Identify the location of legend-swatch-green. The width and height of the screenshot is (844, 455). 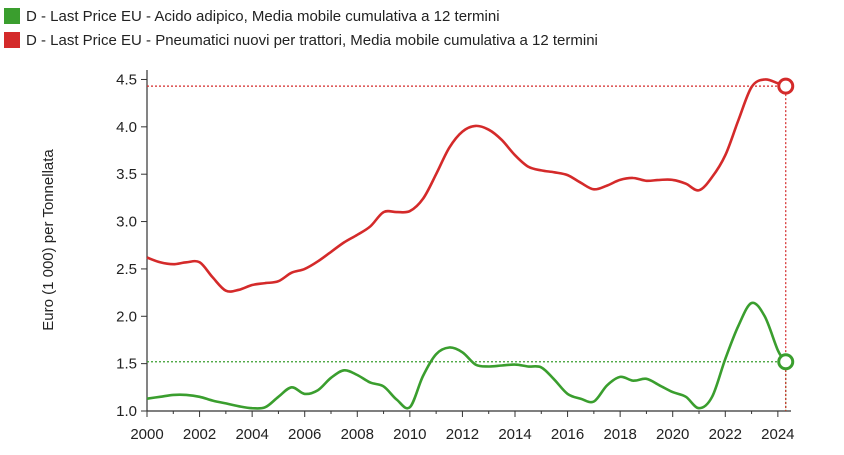
(12, 16).